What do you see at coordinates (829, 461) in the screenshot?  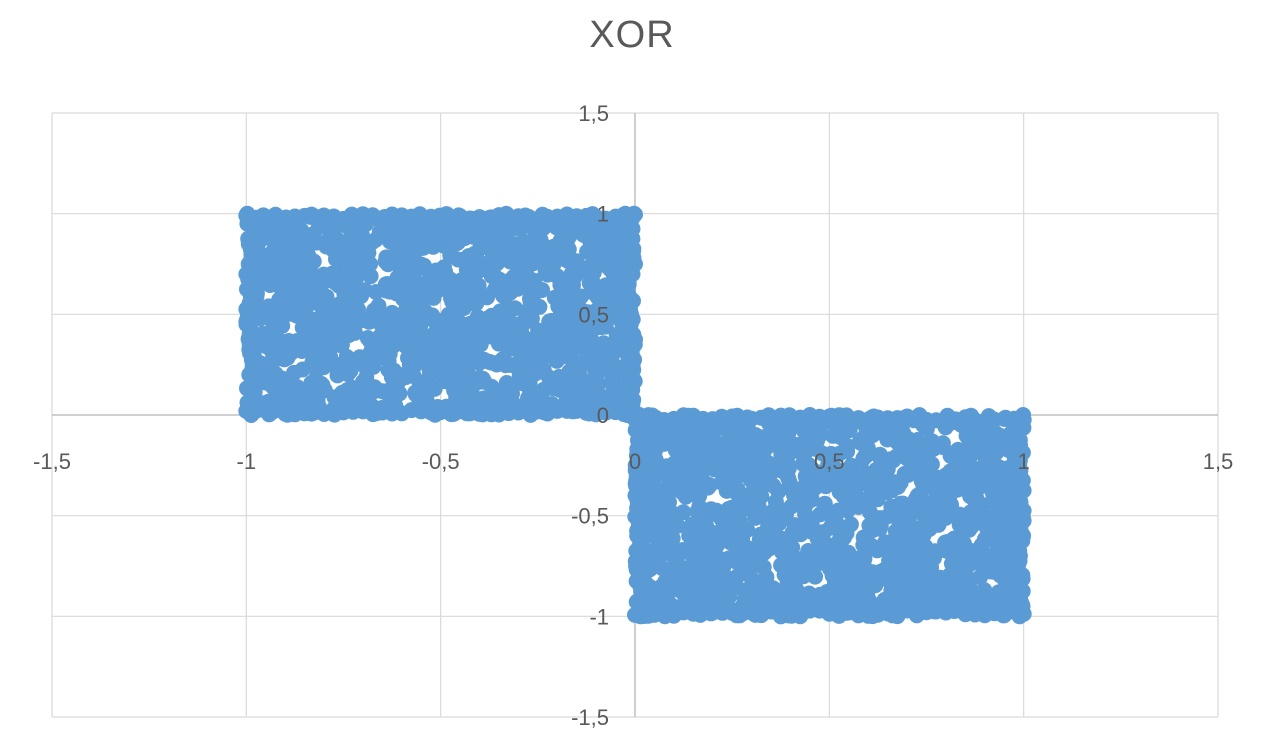 I see `x-tick-label: 0,5` at bounding box center [829, 461].